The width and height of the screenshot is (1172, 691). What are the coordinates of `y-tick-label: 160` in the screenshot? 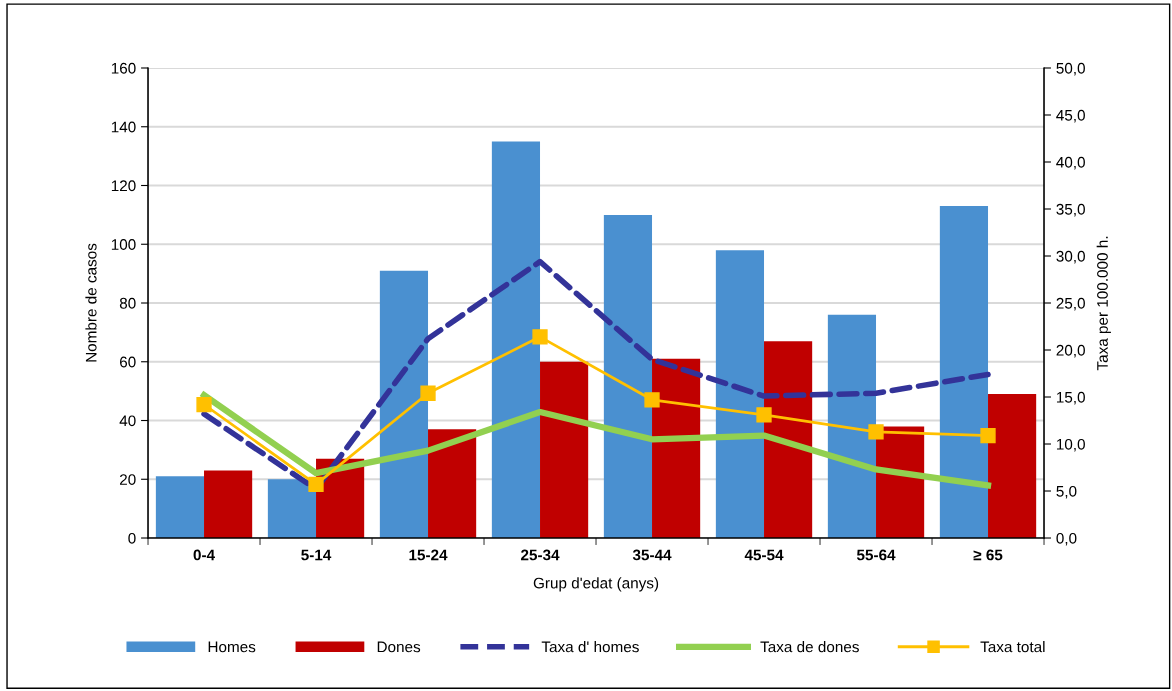 It's located at (123, 68).